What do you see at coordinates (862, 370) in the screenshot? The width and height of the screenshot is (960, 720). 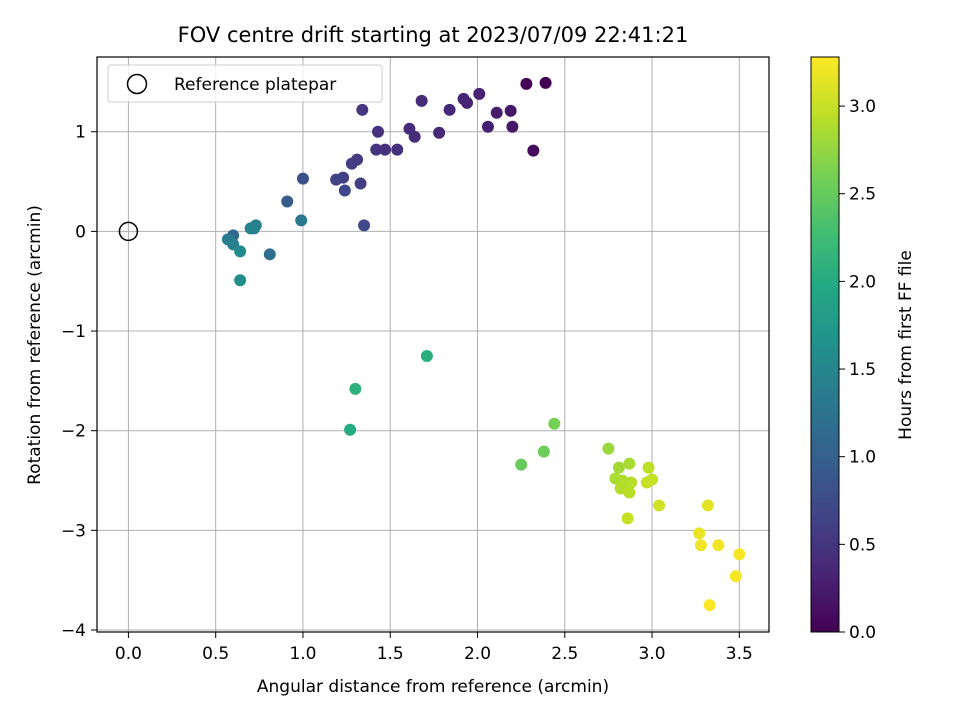 I see `colorbar-tick-label: 1.5` at bounding box center [862, 370].